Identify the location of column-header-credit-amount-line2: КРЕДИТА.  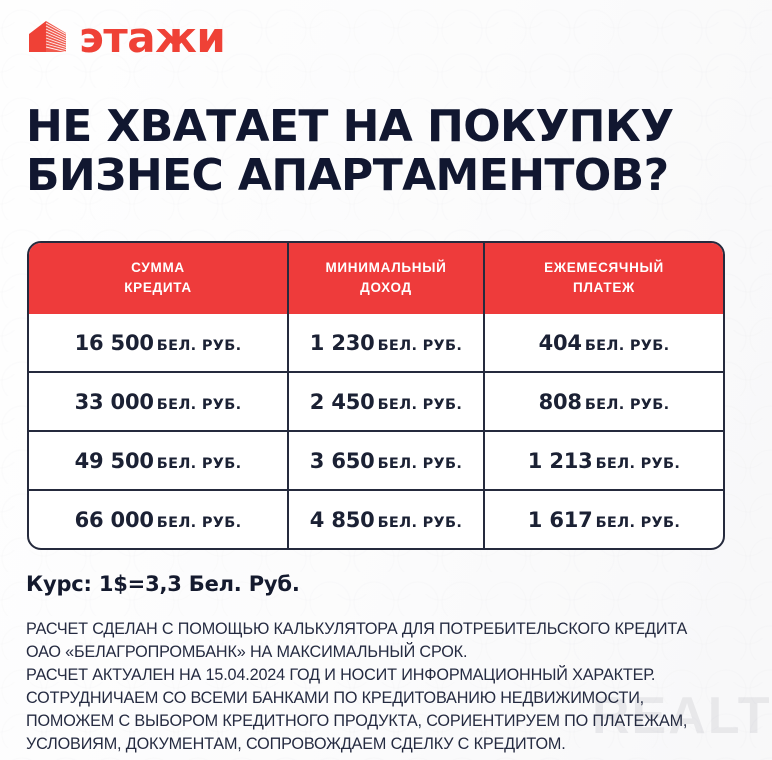
(158, 288).